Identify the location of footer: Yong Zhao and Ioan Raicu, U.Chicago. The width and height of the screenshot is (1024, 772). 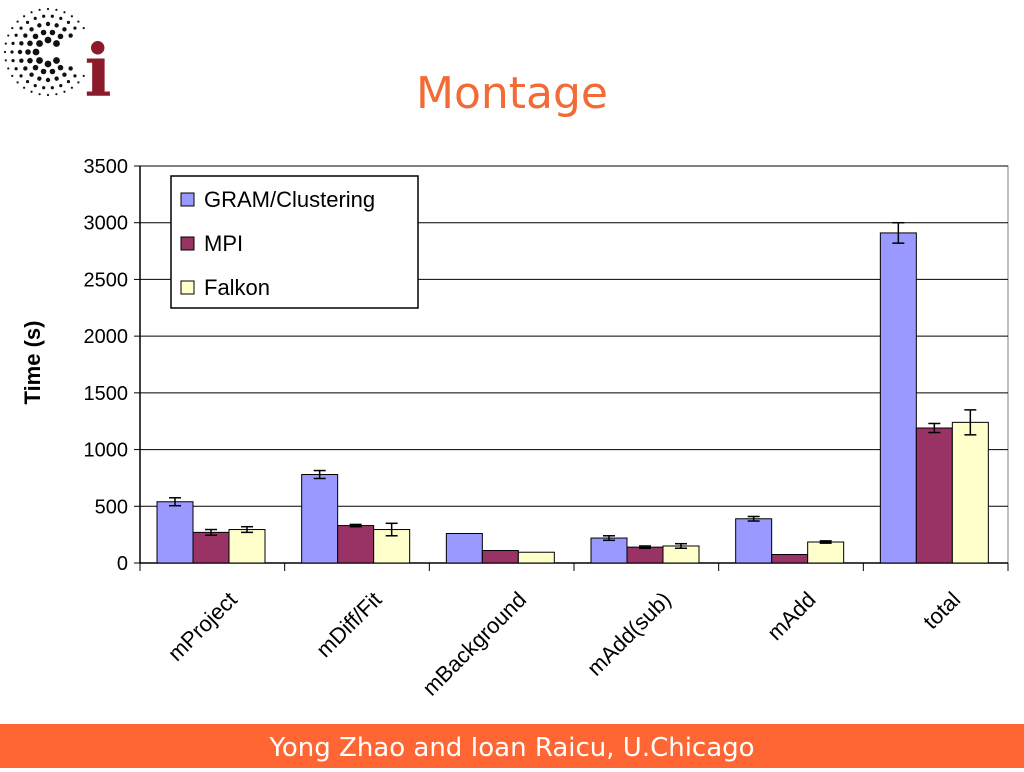
(512, 746).